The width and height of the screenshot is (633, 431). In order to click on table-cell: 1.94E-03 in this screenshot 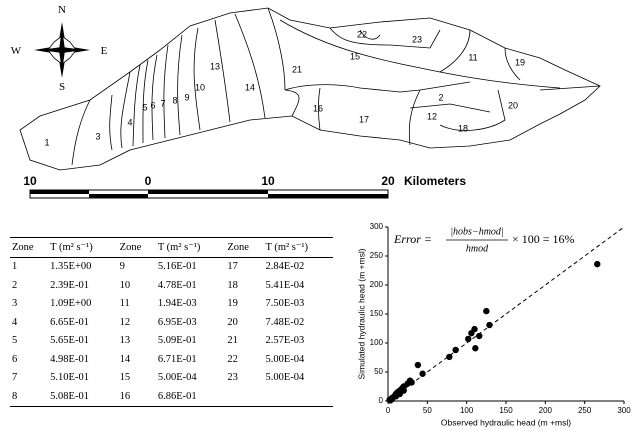, I will do `click(177, 304)`.